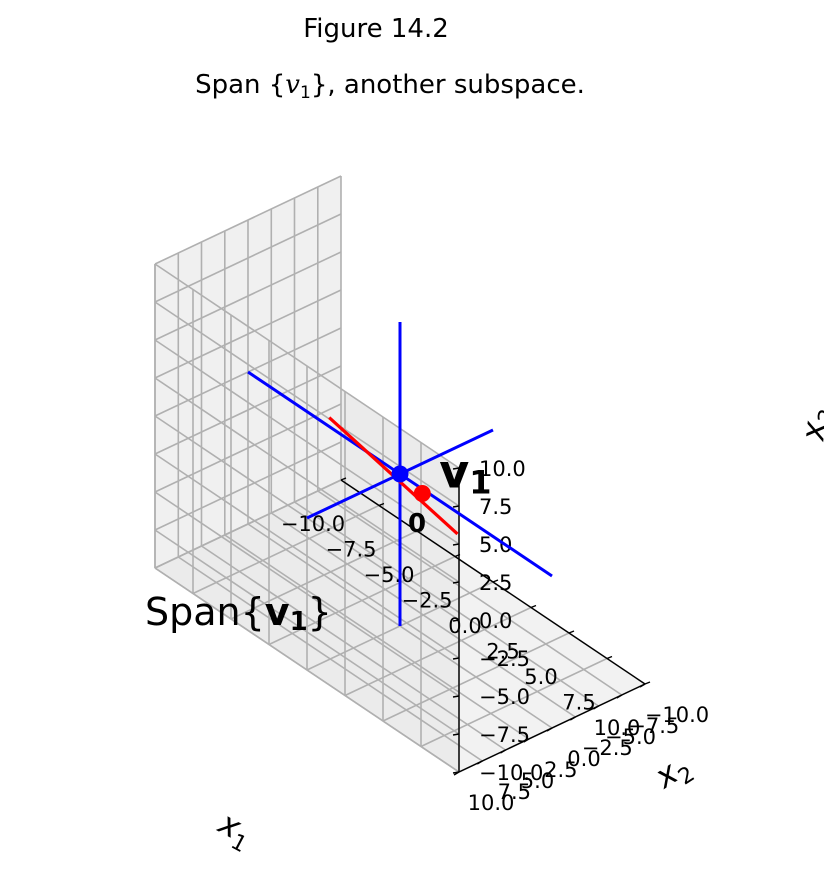 Image resolution: width=824 pixels, height=894 pixels. Describe the element at coordinates (514, 792) in the screenshot. I see `y-tick-label: 7.5` at that location.